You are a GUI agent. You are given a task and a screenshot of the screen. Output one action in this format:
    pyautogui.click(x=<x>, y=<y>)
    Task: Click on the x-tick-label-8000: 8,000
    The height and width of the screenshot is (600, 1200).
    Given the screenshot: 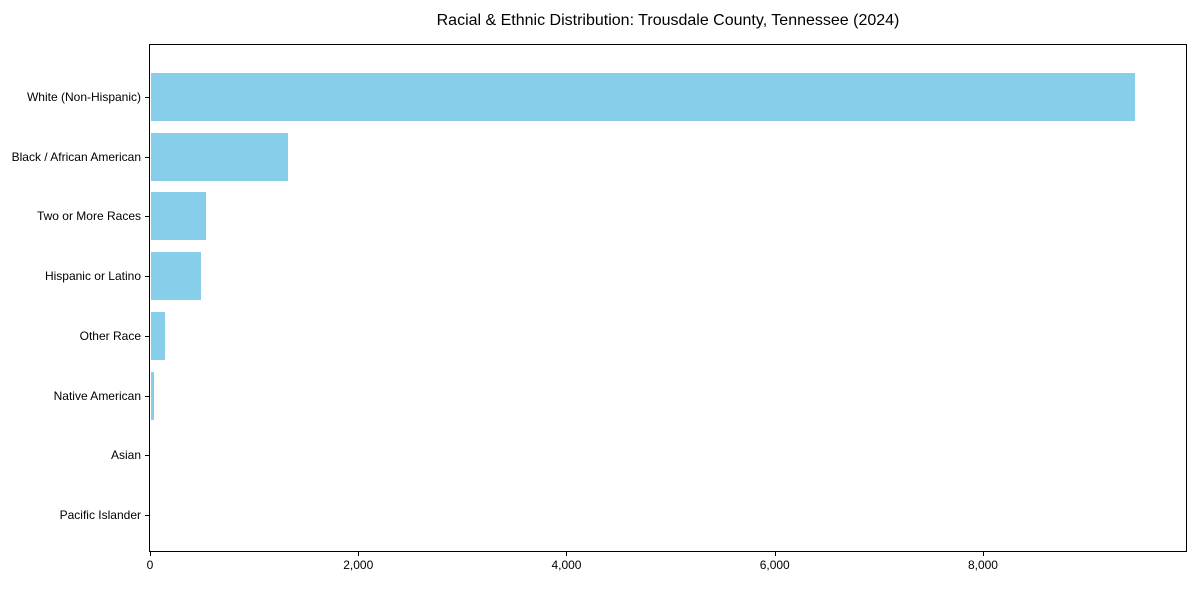 What is the action you would take?
    pyautogui.click(x=982, y=565)
    